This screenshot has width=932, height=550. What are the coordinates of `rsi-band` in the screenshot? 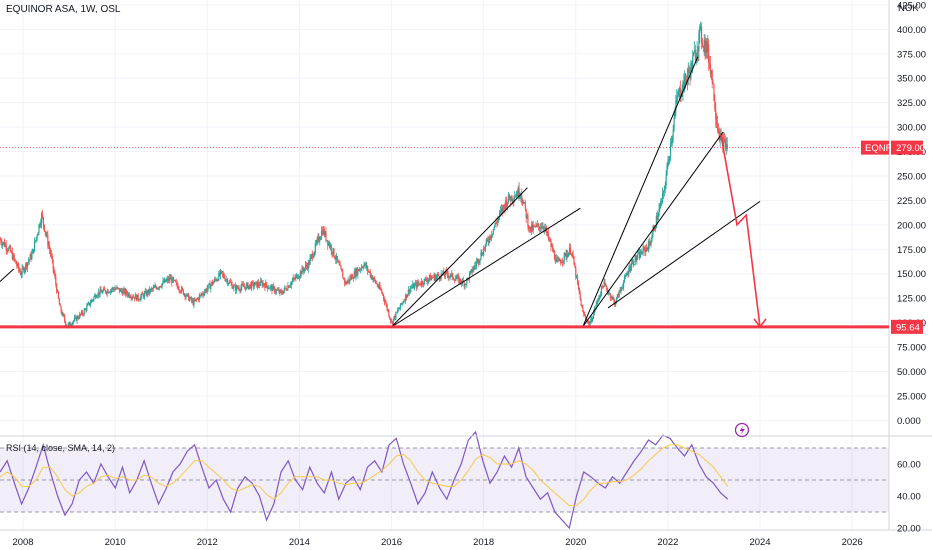 It's located at (444, 480).